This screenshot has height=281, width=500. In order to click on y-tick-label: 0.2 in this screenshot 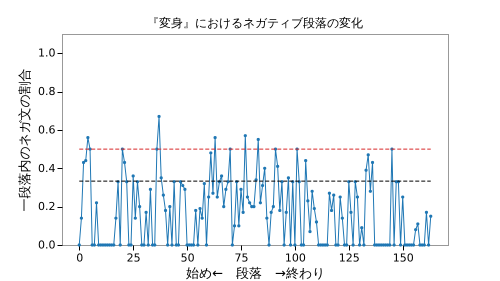, I will do `click(47, 207)`.